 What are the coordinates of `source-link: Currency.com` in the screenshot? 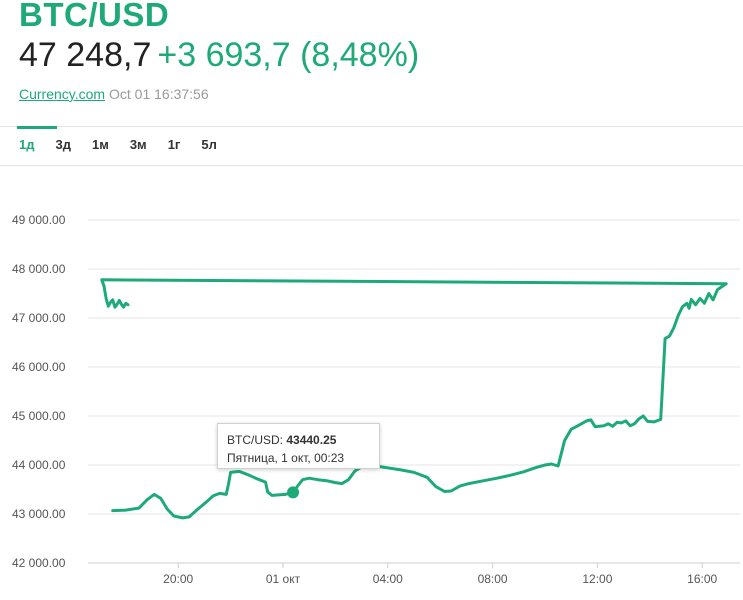 It's located at (62, 94).